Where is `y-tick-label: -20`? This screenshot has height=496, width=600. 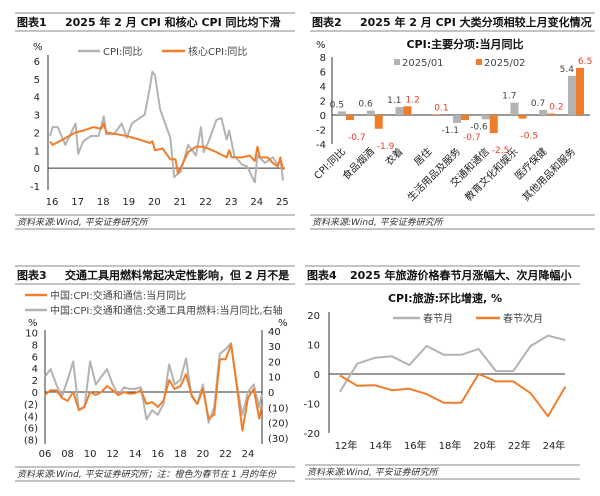
y-tick-label: -20 is located at coordinates (312, 434).